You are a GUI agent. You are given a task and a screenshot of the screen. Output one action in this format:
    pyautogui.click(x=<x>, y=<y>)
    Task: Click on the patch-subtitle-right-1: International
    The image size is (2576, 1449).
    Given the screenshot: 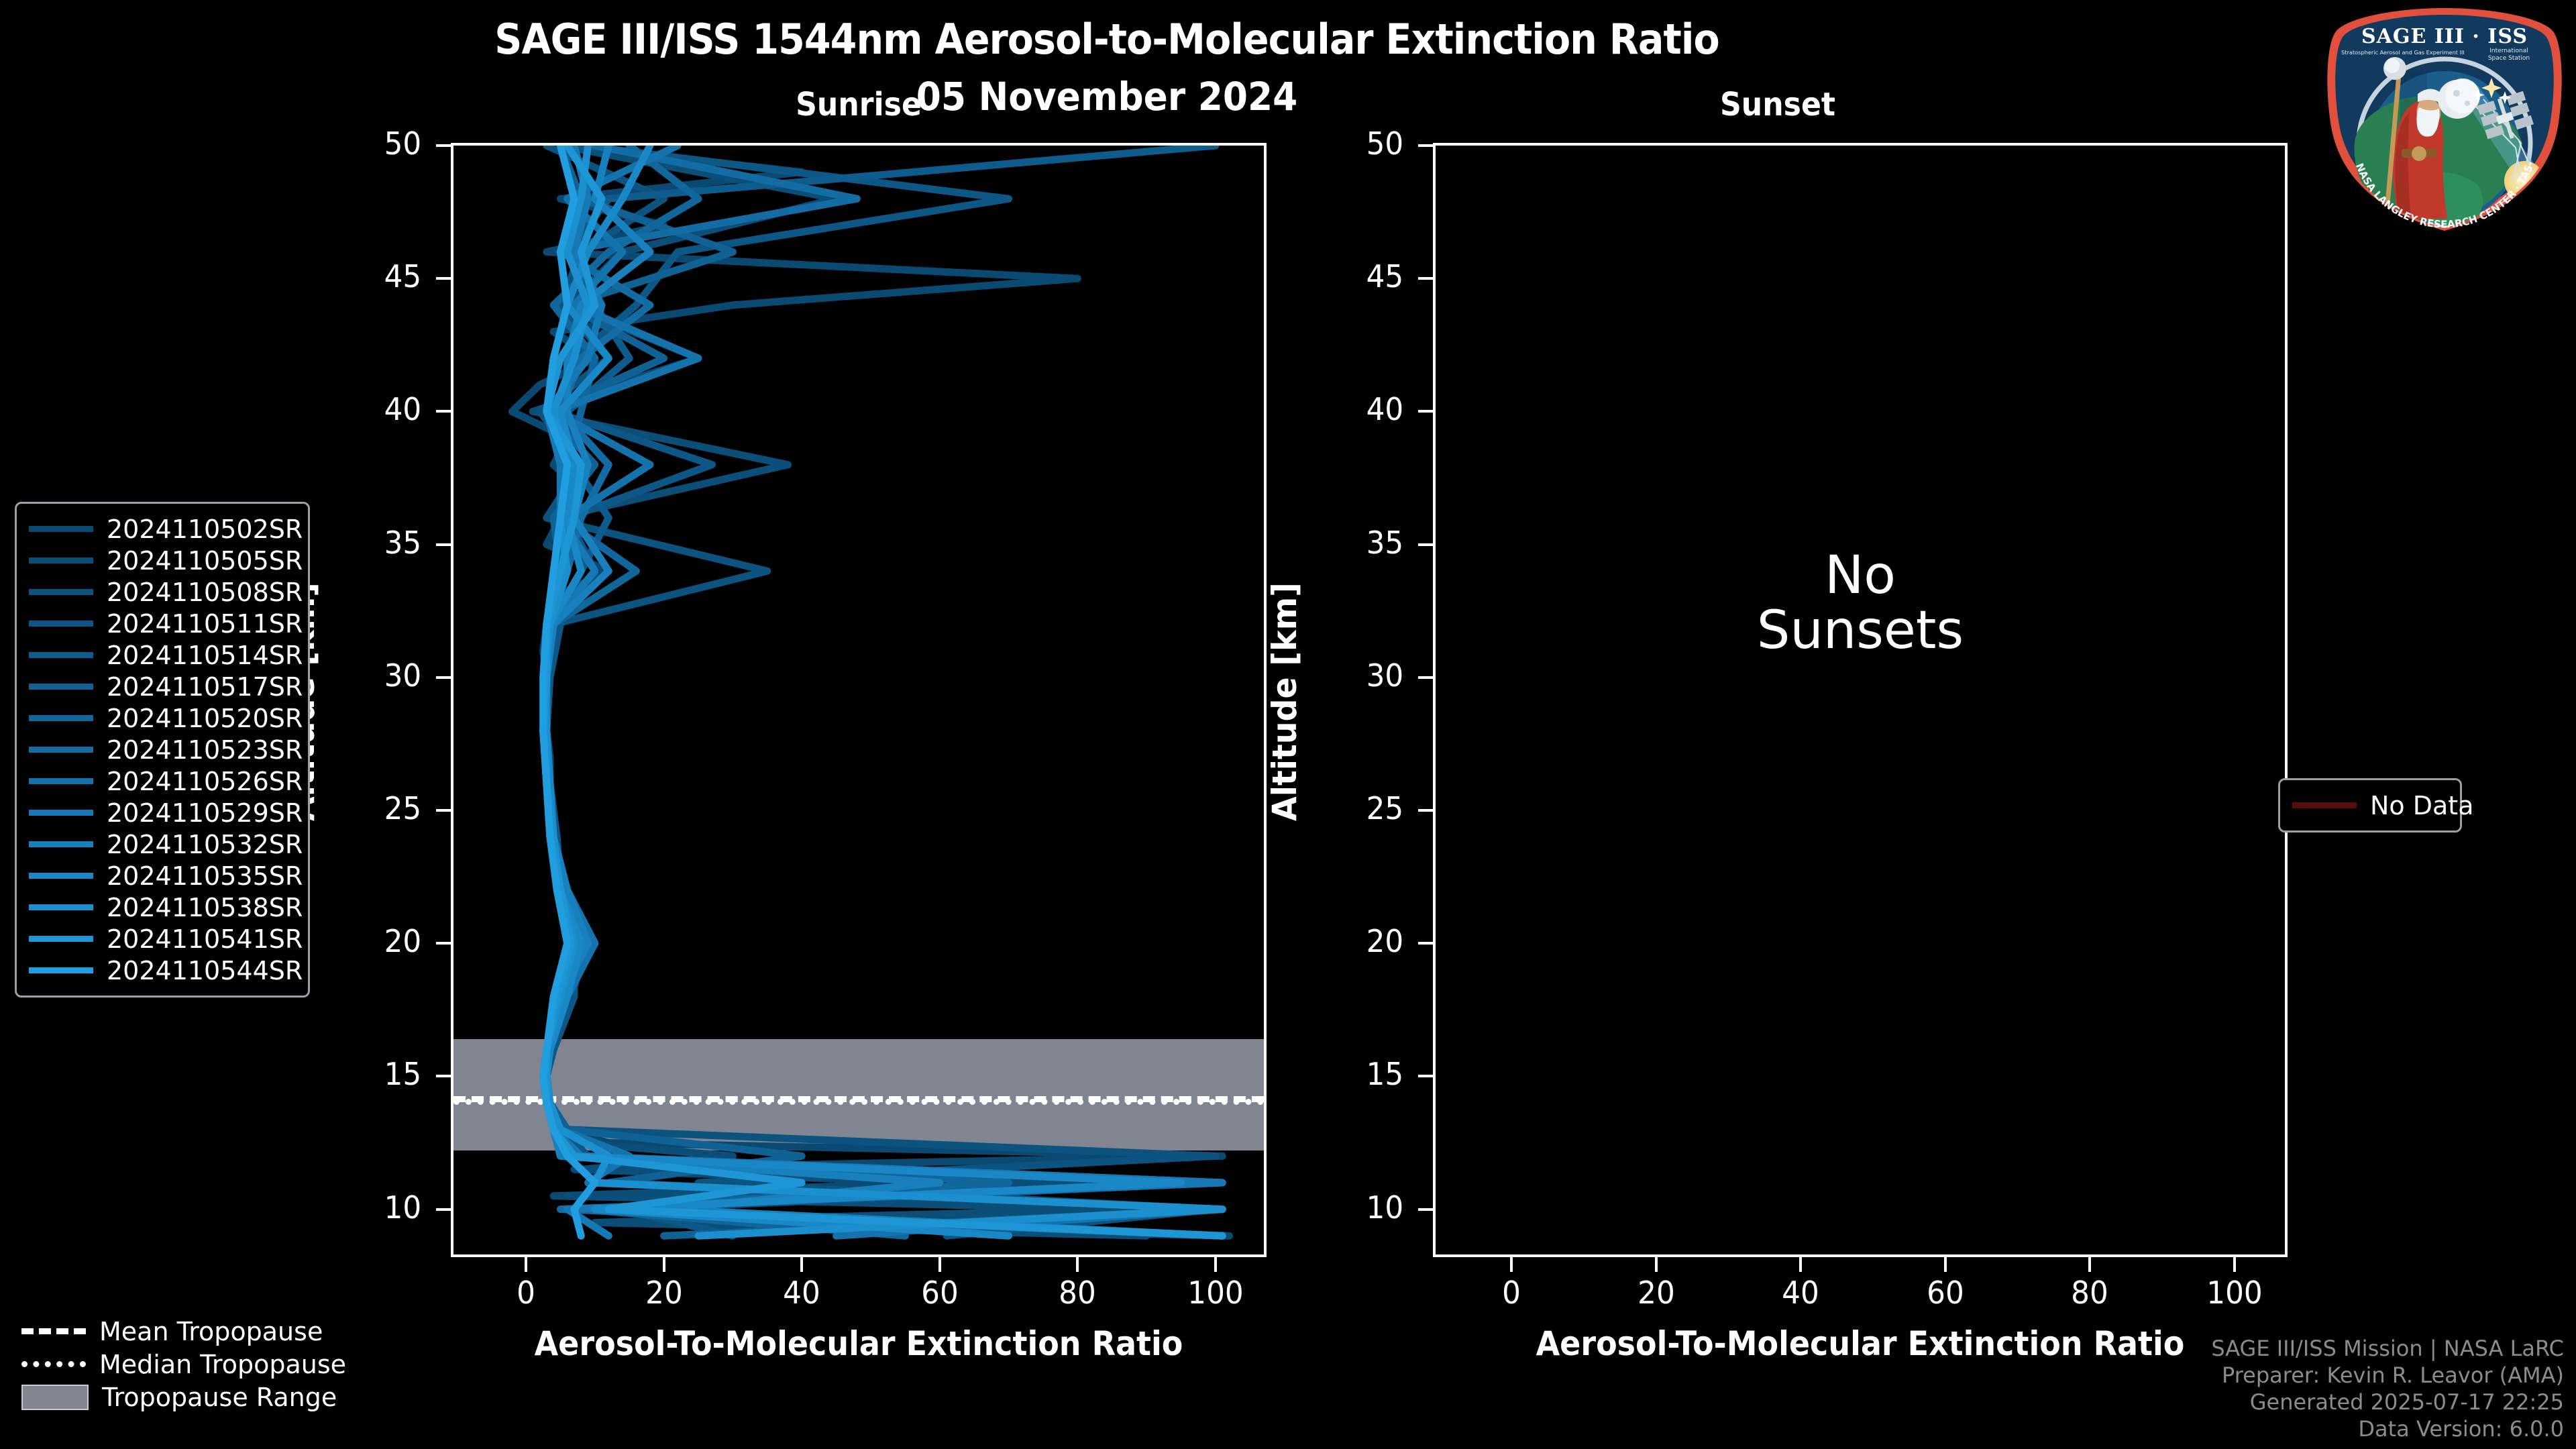 What is the action you would take?
    pyautogui.click(x=2508, y=51)
    